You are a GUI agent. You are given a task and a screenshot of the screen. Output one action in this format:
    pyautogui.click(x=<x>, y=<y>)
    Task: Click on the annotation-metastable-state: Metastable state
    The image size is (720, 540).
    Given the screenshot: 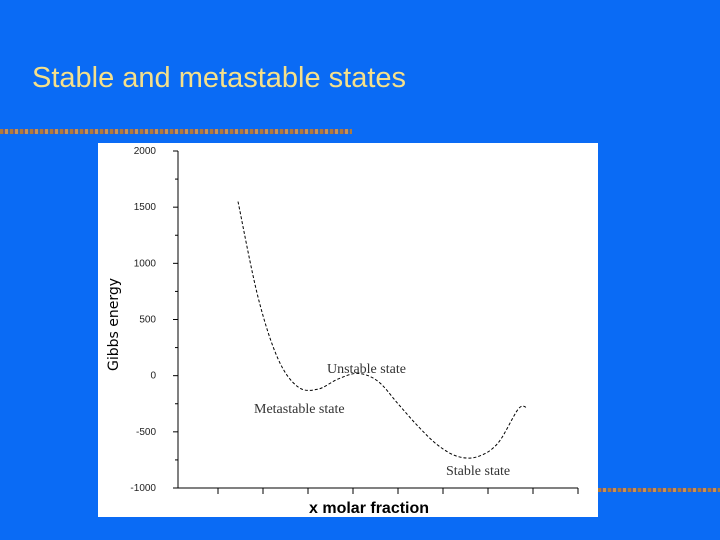 What is the action you would take?
    pyautogui.click(x=299, y=409)
    